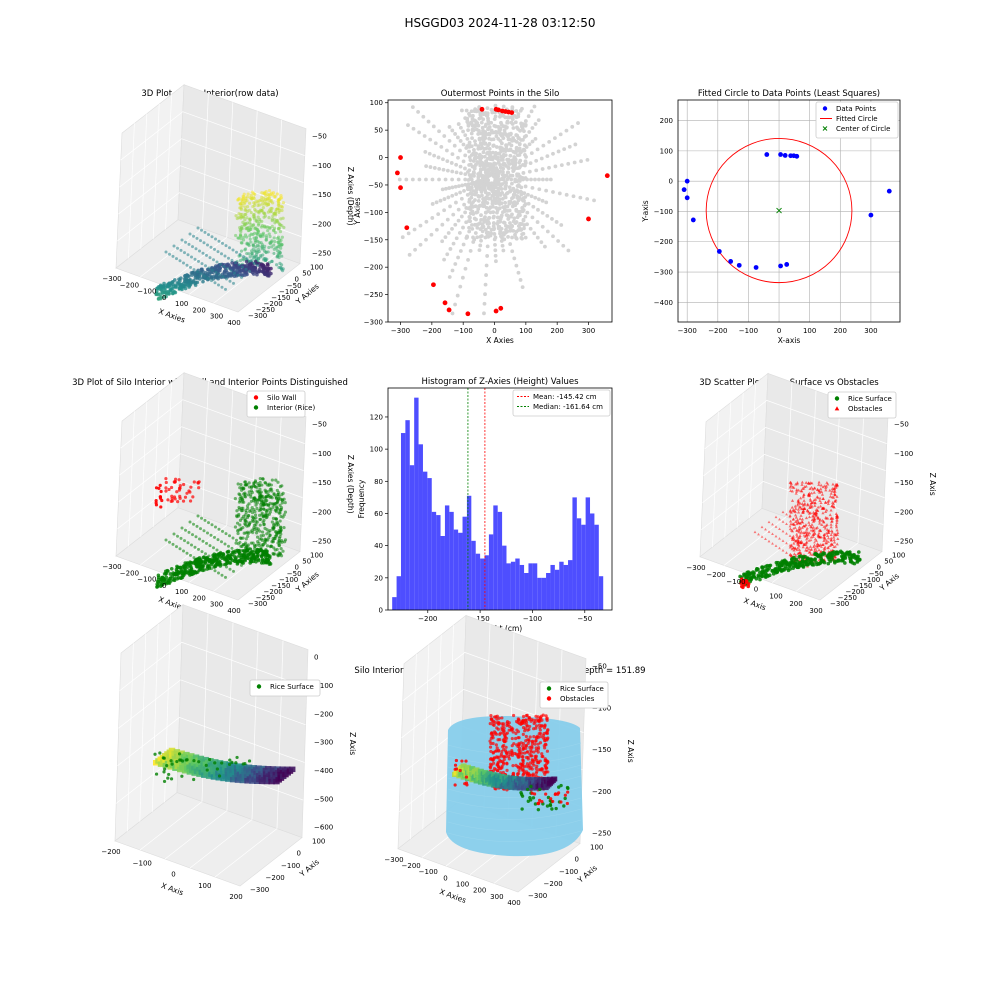 Image resolution: width=1000 pixels, height=1000 pixels. Describe the element at coordinates (321, 224) in the screenshot. I see `z-tick-label: −200` at that location.